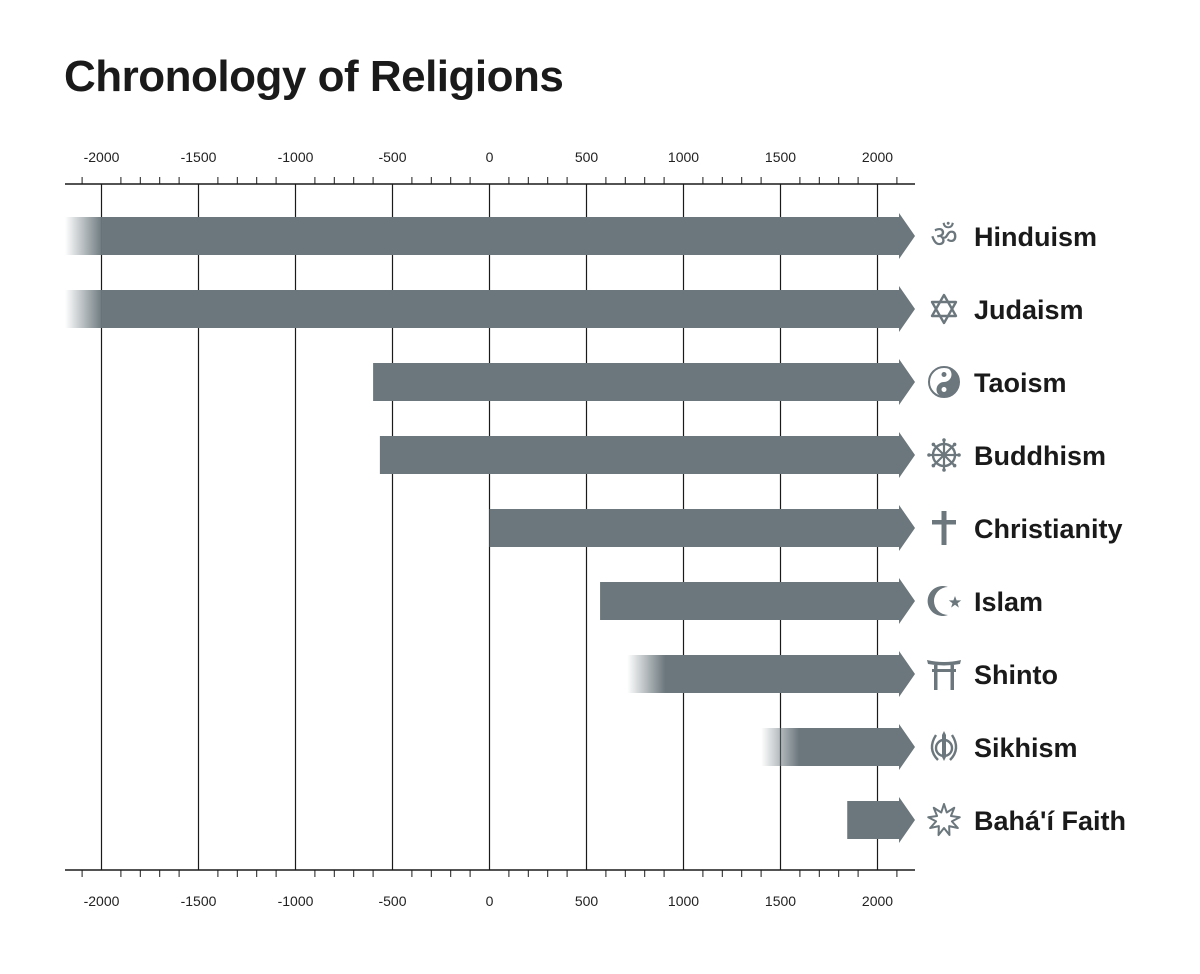  I want to click on cross-icon, so click(944, 528).